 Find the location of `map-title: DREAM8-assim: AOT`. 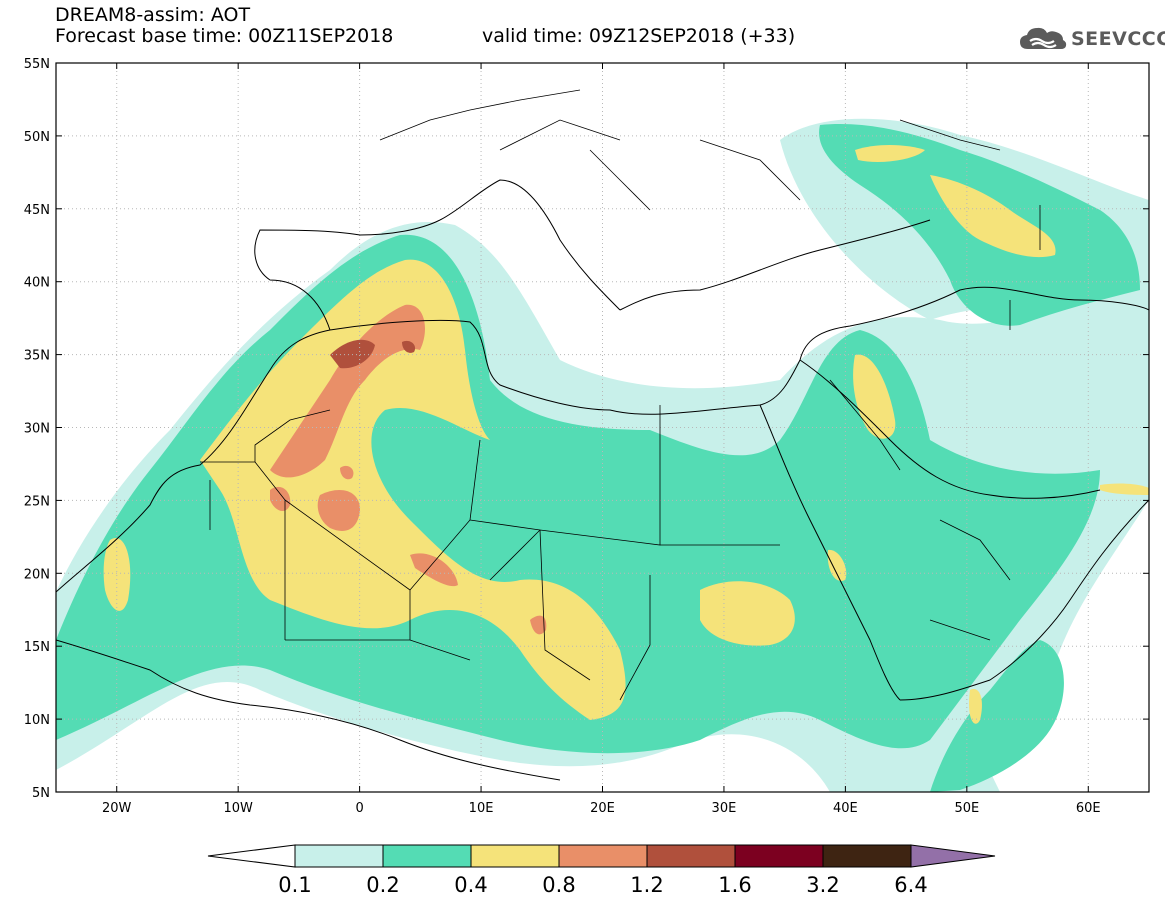

map-title: DREAM8-assim: AOT is located at coordinates (153, 15).